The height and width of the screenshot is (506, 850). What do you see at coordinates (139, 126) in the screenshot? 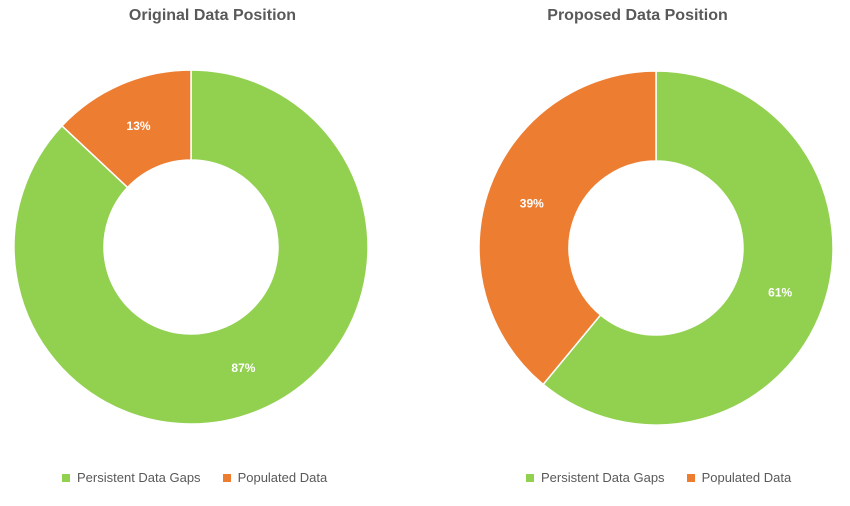
I see `data-label-populated-data: 13%` at bounding box center [139, 126].